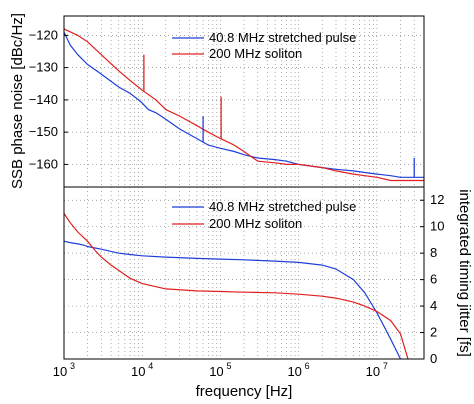 This screenshot has width=474, height=404. I want to click on bottom-xlabel: frequency [Hz], so click(244, 391).